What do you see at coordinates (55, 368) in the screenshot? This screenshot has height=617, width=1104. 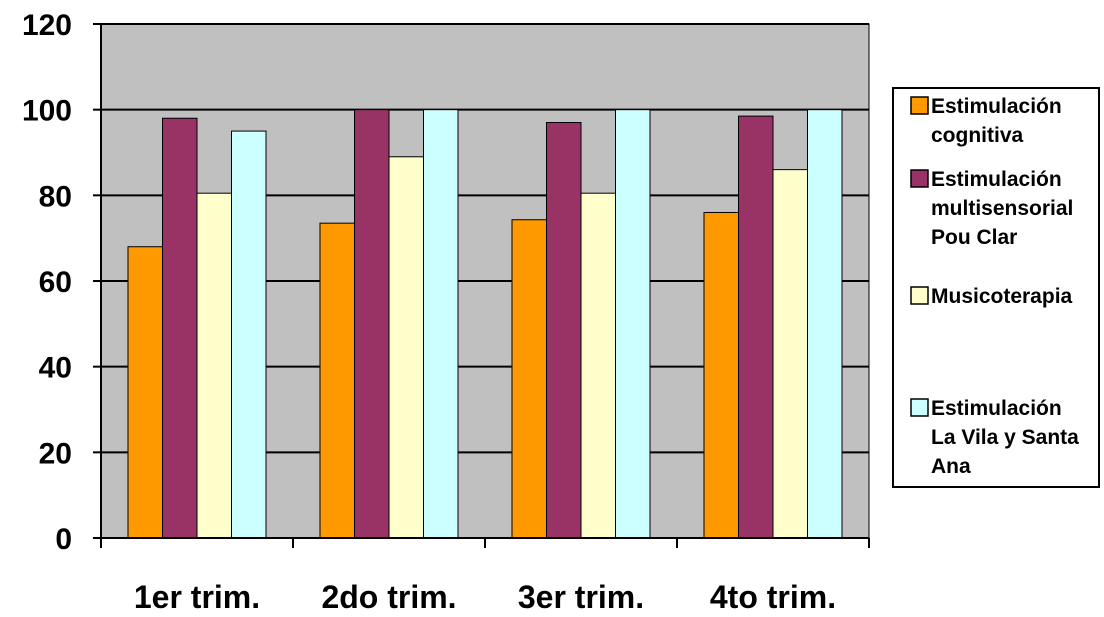 I see `y-tick-label: 40` at bounding box center [55, 368].